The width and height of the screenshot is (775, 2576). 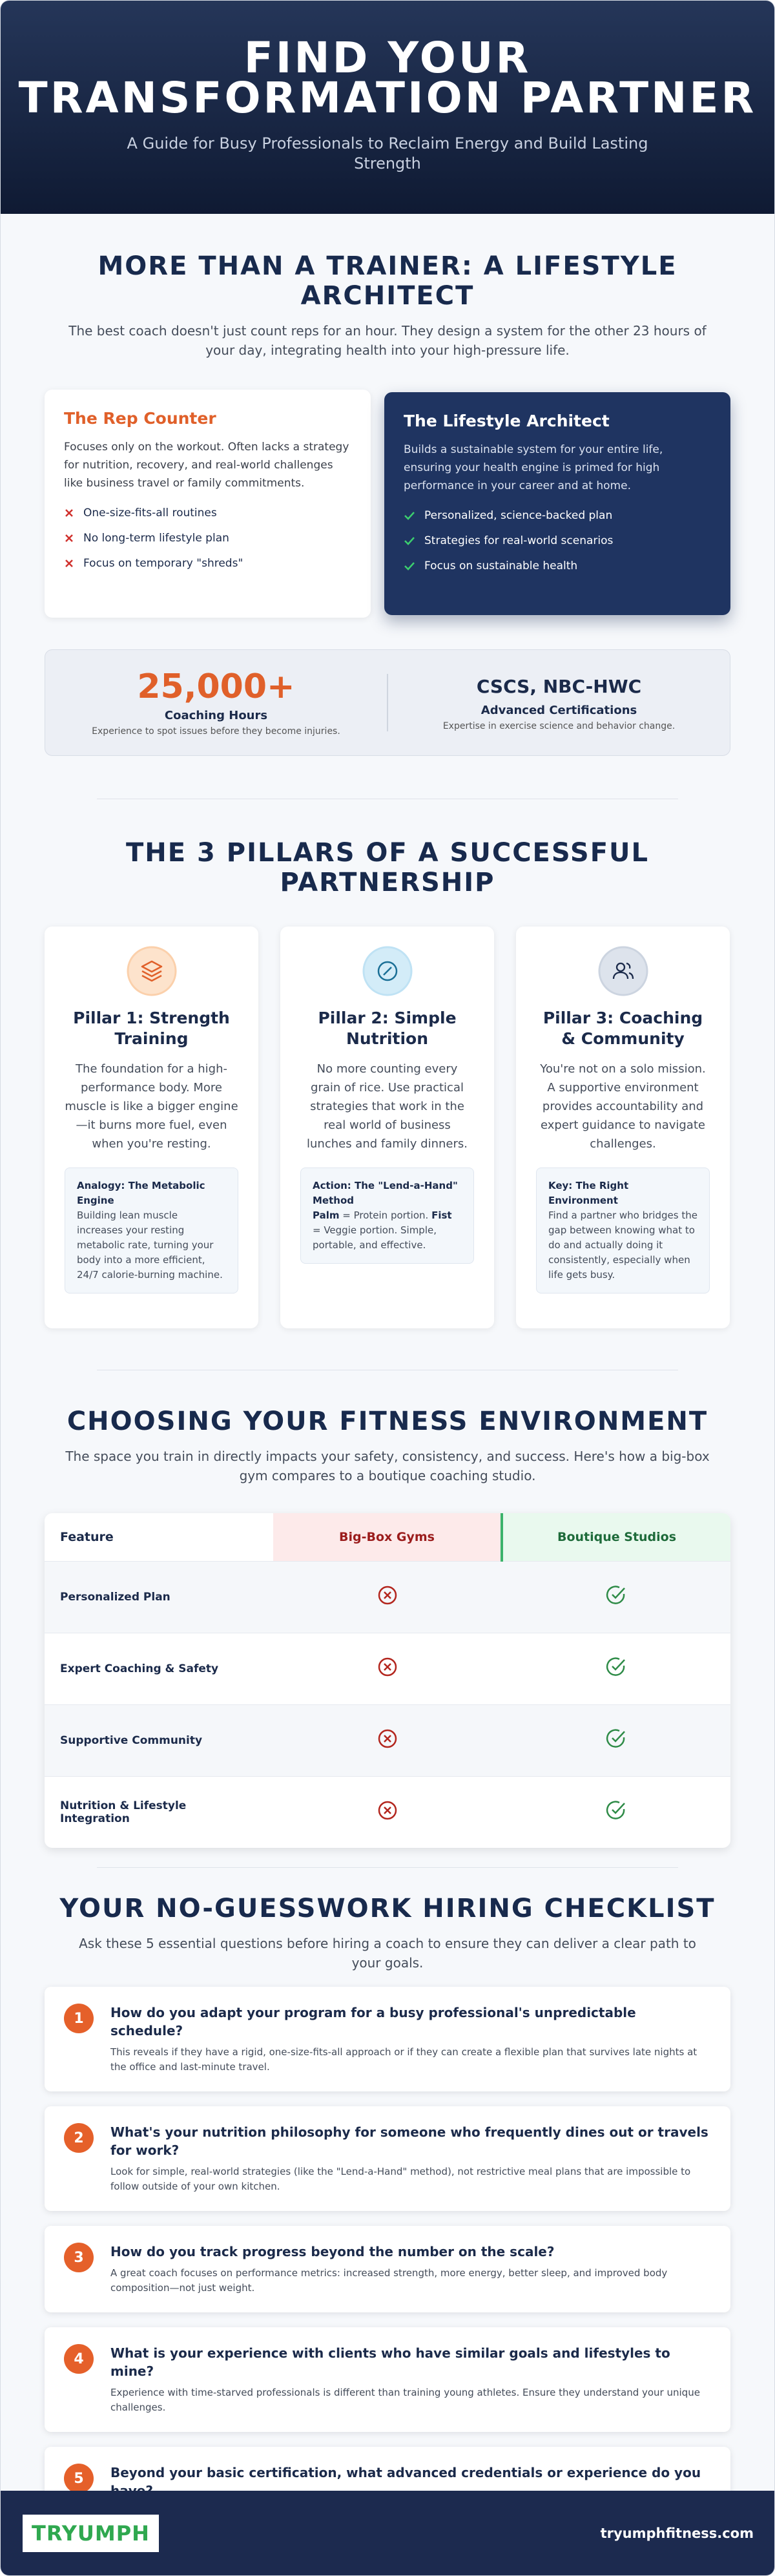 I want to click on logo-text: TRYUMPH, so click(x=91, y=2533).